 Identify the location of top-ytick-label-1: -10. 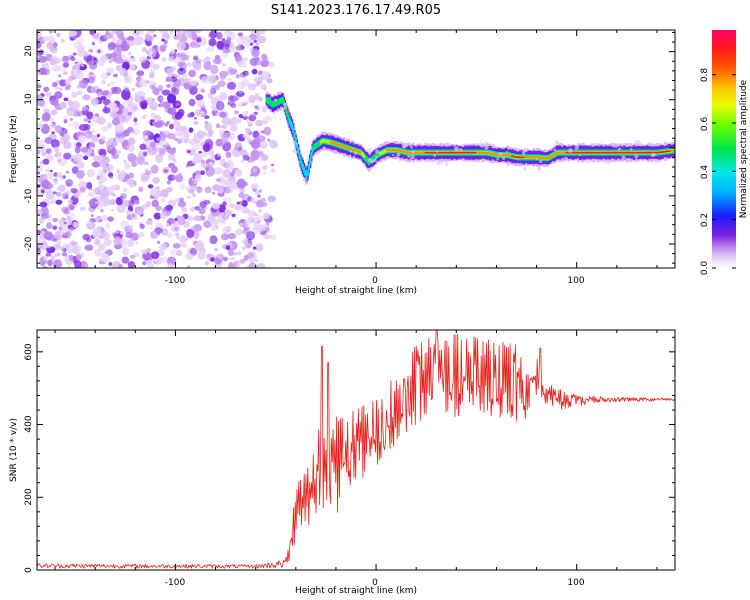
(29, 195).